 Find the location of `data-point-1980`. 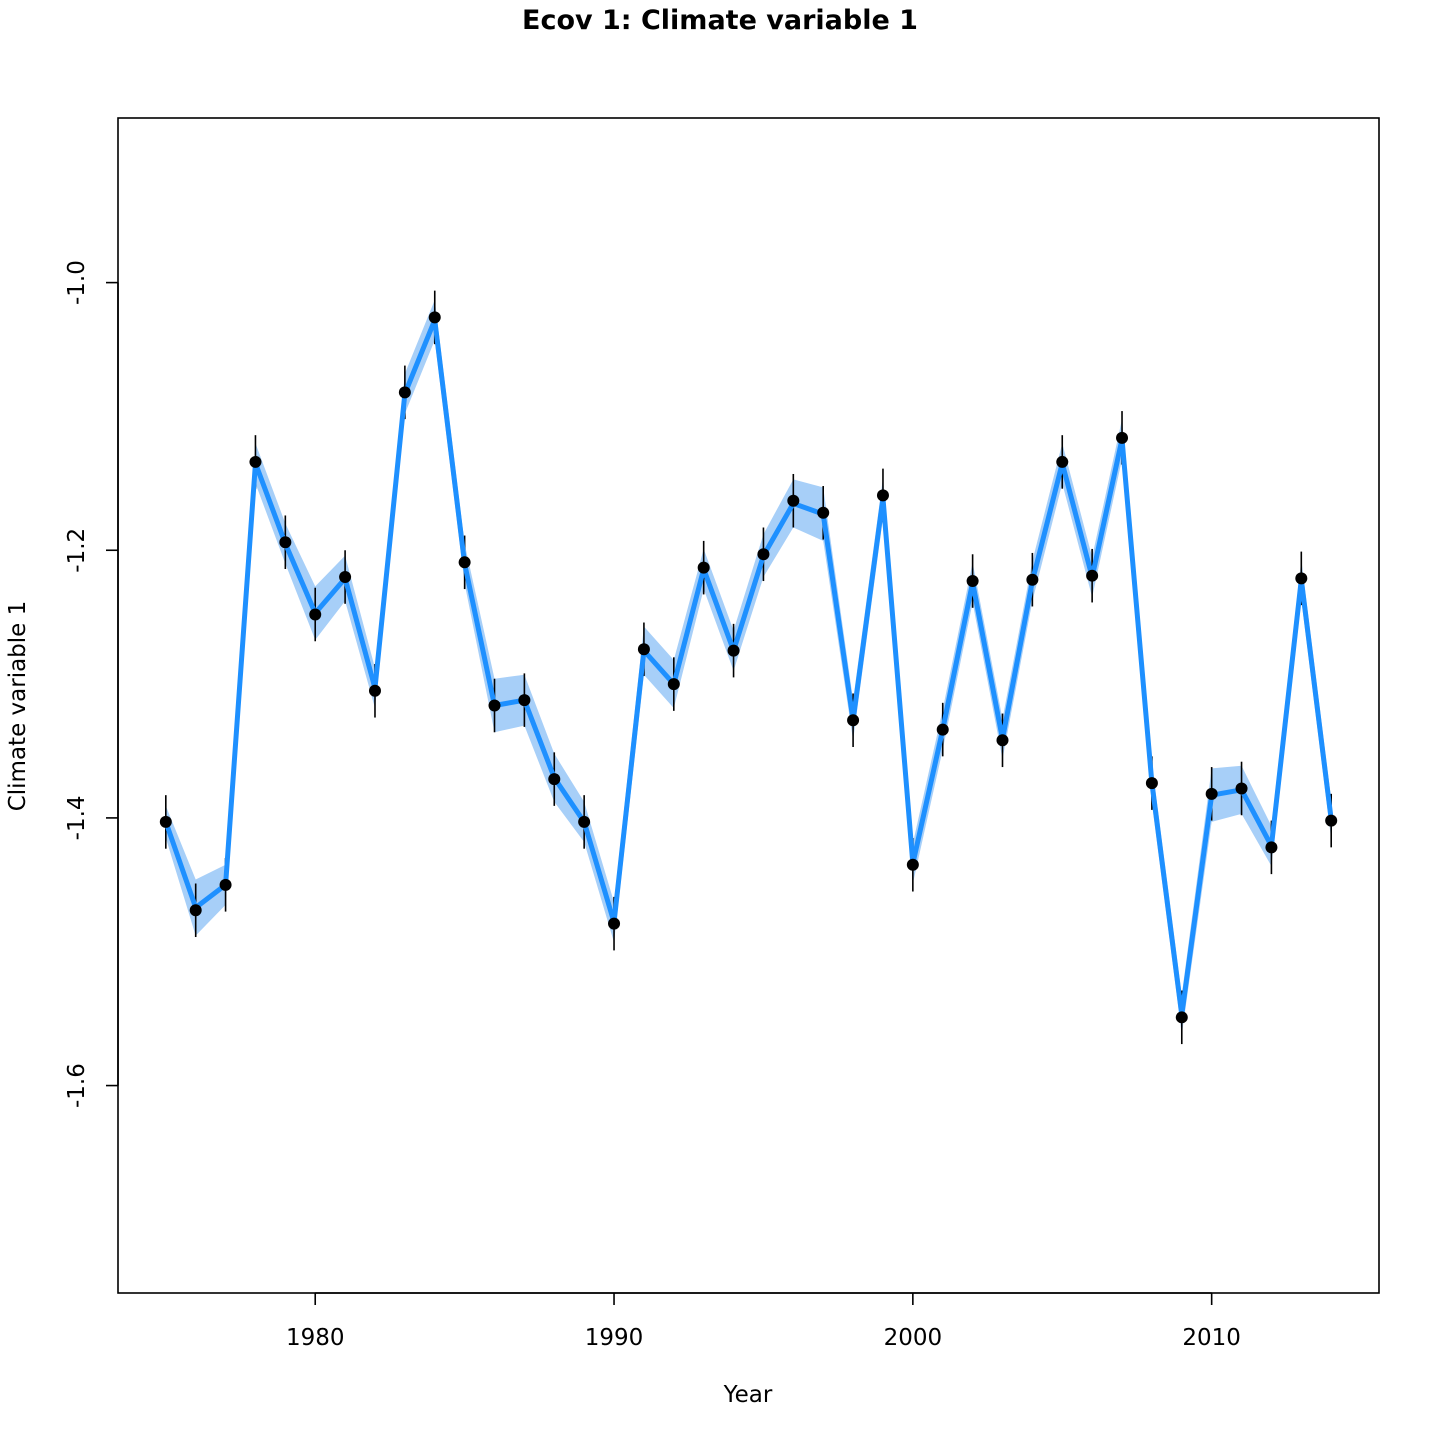

data-point-1980 is located at coordinates (315, 614).